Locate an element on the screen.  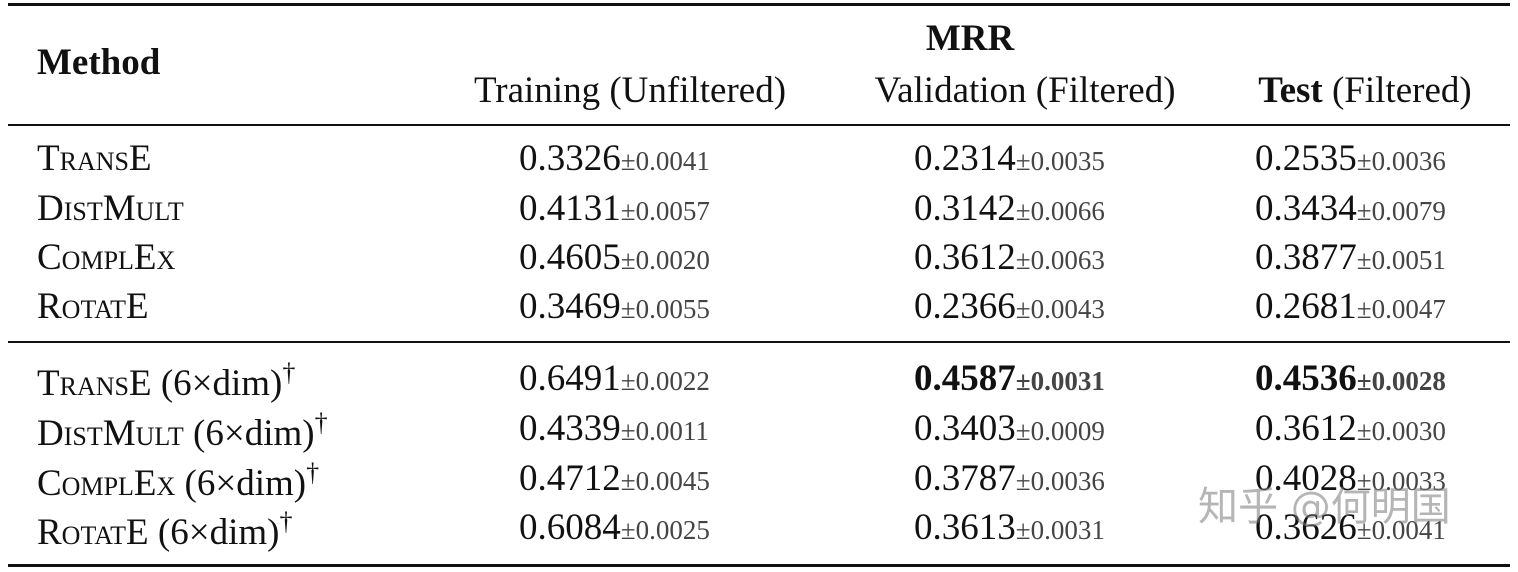
score-cell: 0.3326±0.0041 is located at coordinates (614, 158).